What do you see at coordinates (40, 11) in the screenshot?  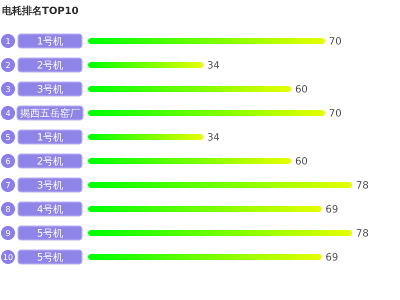 I see `chart-title: 电耗排名TOP10` at bounding box center [40, 11].